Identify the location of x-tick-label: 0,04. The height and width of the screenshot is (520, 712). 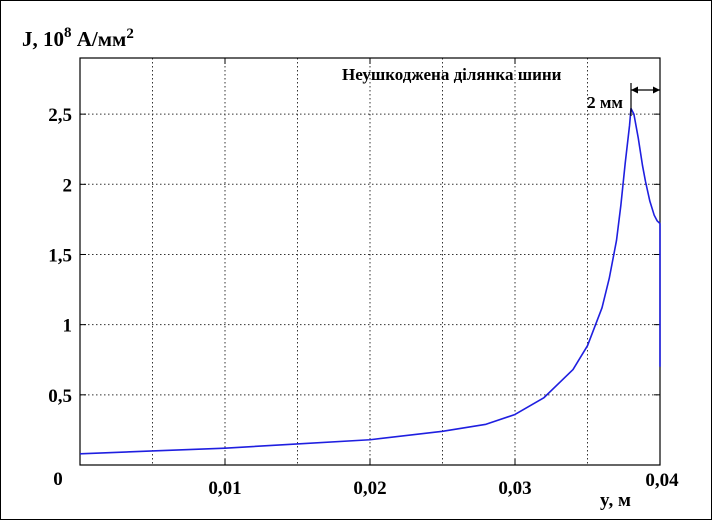
(662, 480).